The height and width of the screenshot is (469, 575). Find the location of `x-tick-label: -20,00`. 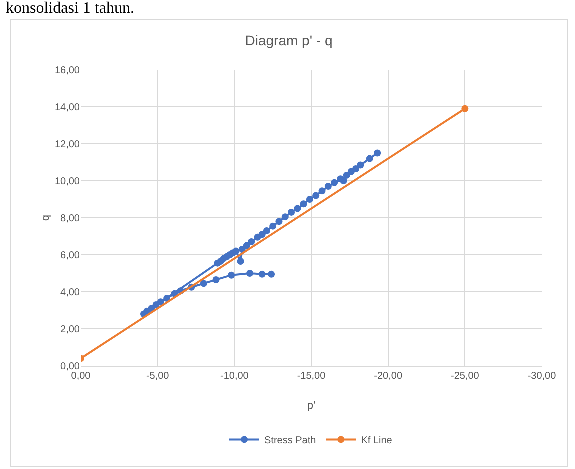

x-tick-label: -20,00 is located at coordinates (388, 376).